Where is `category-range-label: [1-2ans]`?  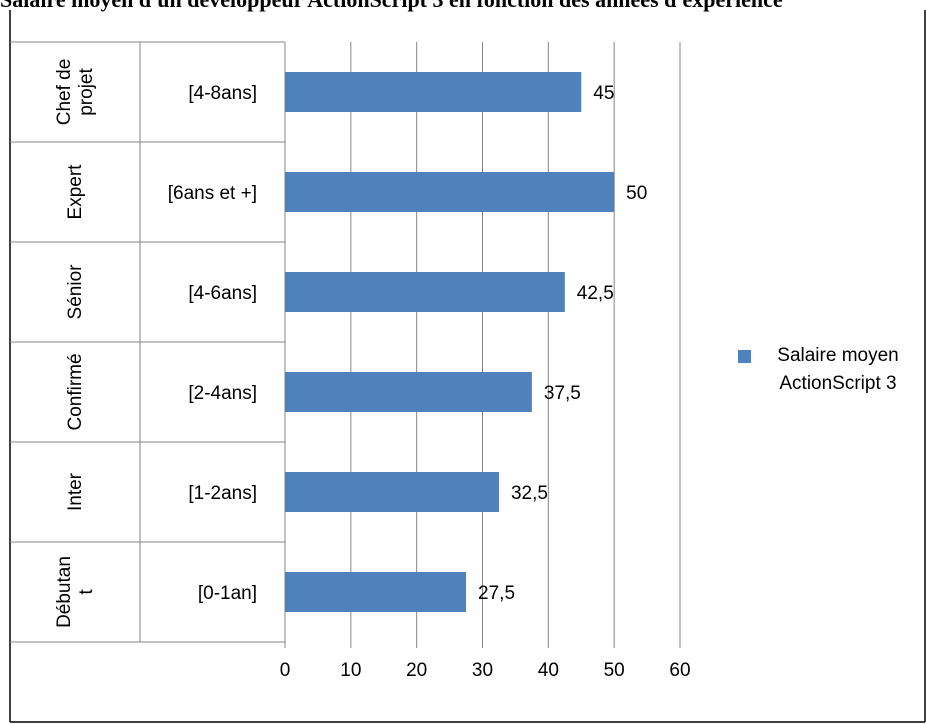 category-range-label: [1-2ans] is located at coordinates (222, 493).